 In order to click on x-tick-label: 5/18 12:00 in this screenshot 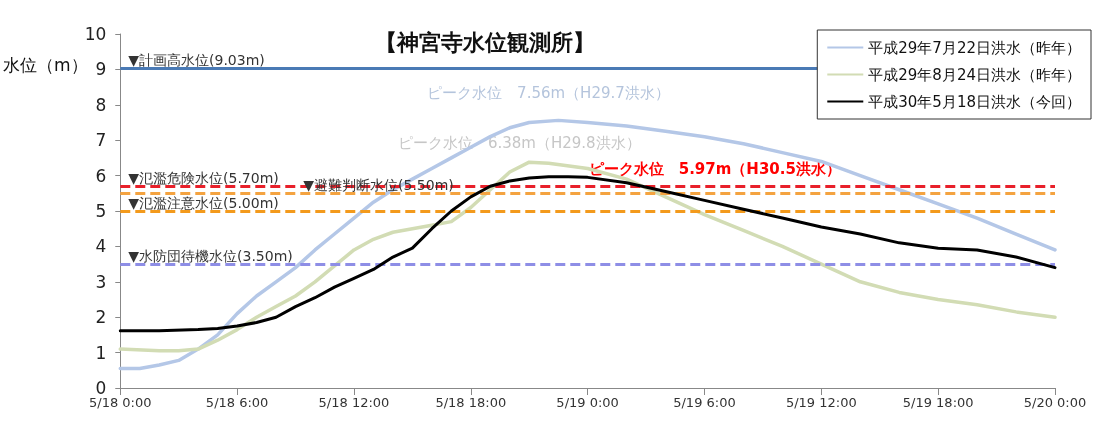, I will do `click(354, 402)`.